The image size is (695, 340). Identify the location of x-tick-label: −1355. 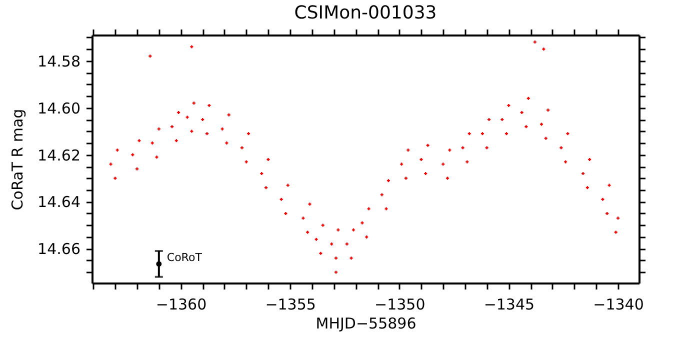
(290, 305).